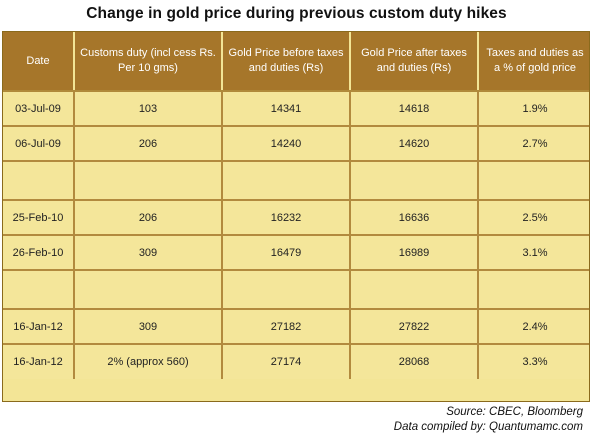 The image size is (593, 440). I want to click on source-note: Source: CBEC, Bloomberg, so click(514, 412).